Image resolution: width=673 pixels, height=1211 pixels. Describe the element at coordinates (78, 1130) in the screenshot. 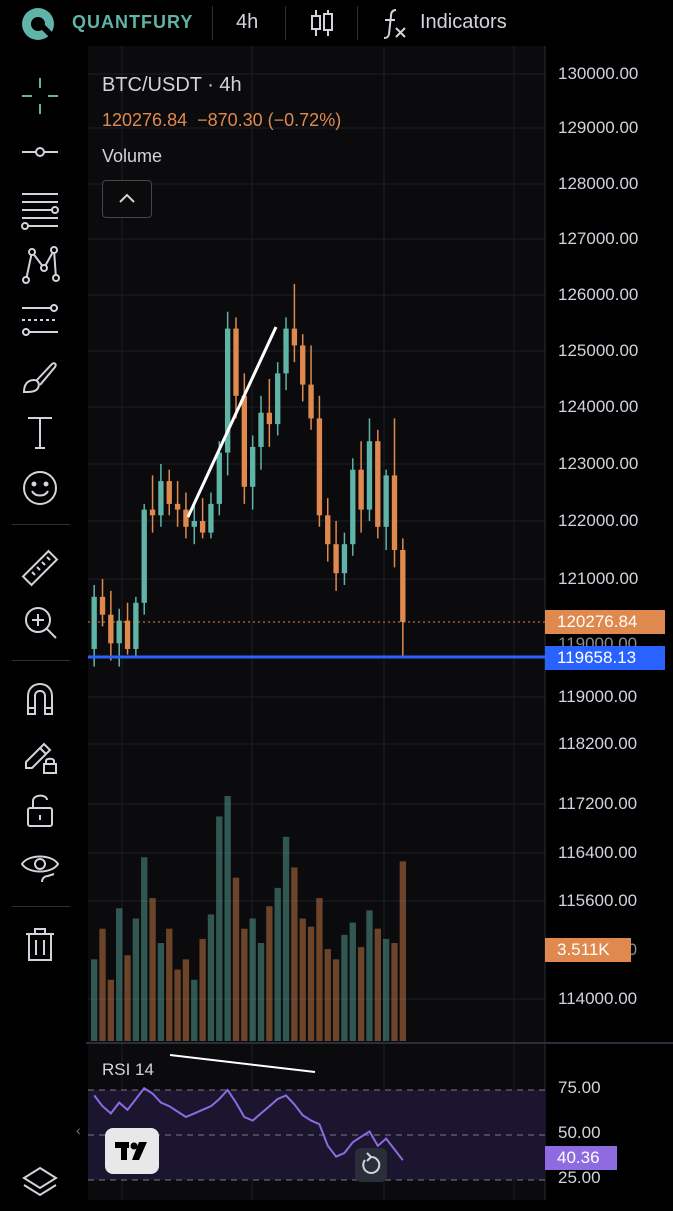

I see `chevron-left-icon: ‹` at that location.